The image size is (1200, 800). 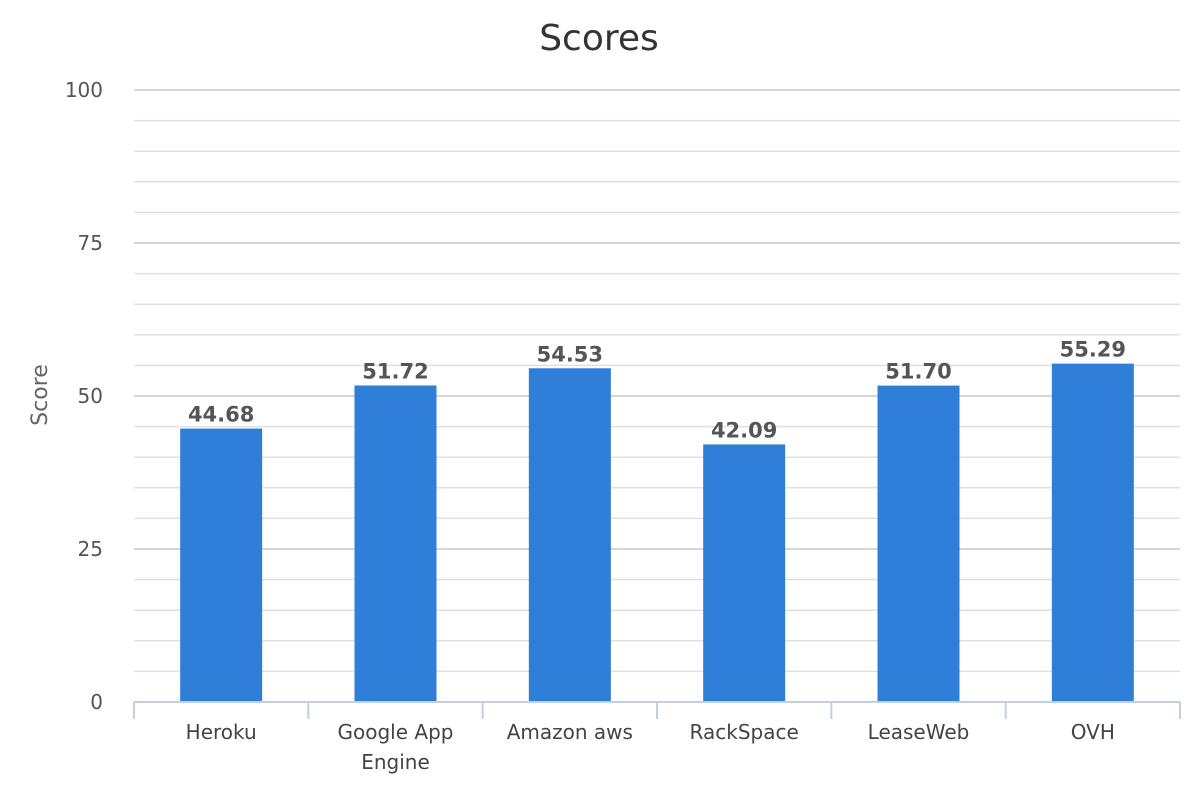 What do you see at coordinates (599, 38) in the screenshot?
I see `chart-title: Scores` at bounding box center [599, 38].